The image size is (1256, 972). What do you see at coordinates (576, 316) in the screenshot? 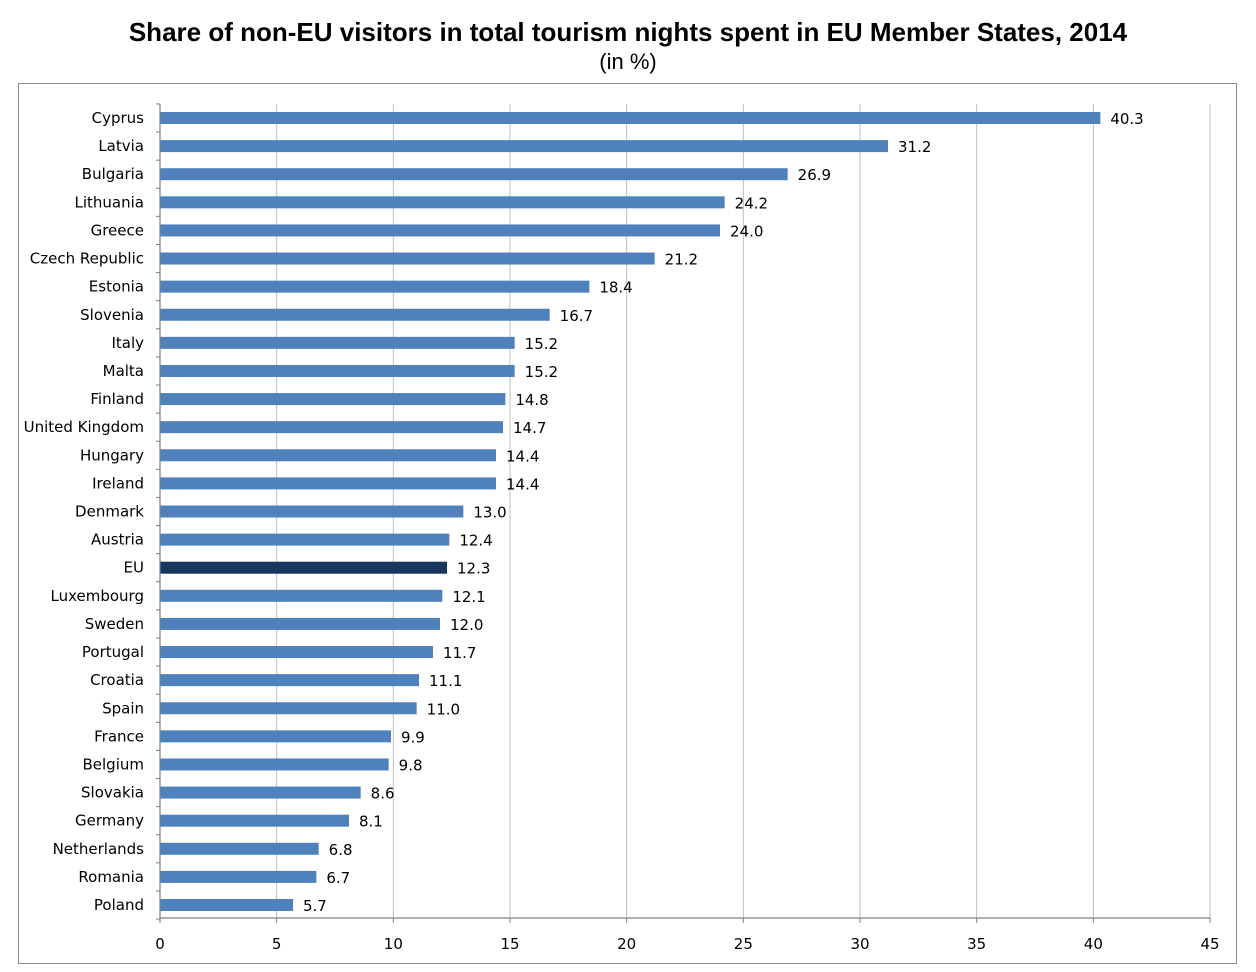
I see `value-label: 16.7` at bounding box center [576, 316].